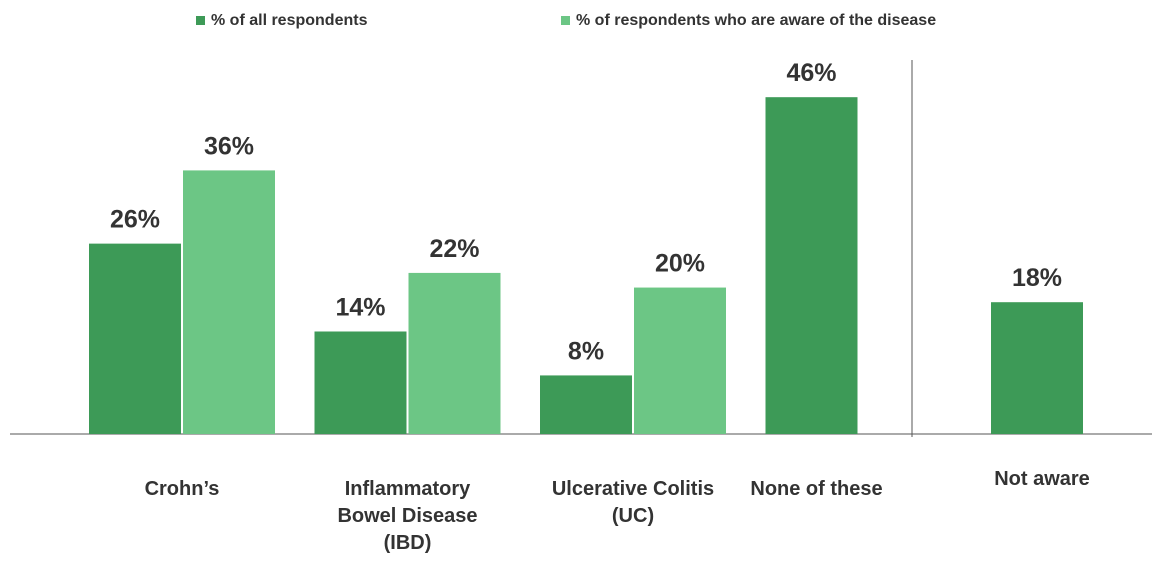 Image resolution: width=1168 pixels, height=561 pixels. What do you see at coordinates (407, 516) in the screenshot?
I see `x-tick-label: Inflammatory Bowel Disease (IBD)` at bounding box center [407, 516].